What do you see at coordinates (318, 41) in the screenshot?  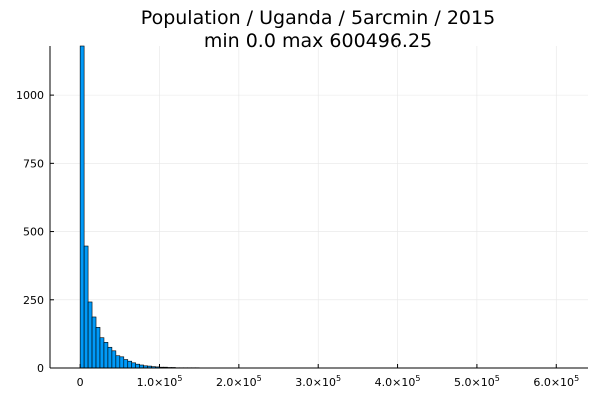 I see `chart-subtitle: min 0.0 max 600496.25` at bounding box center [318, 41].